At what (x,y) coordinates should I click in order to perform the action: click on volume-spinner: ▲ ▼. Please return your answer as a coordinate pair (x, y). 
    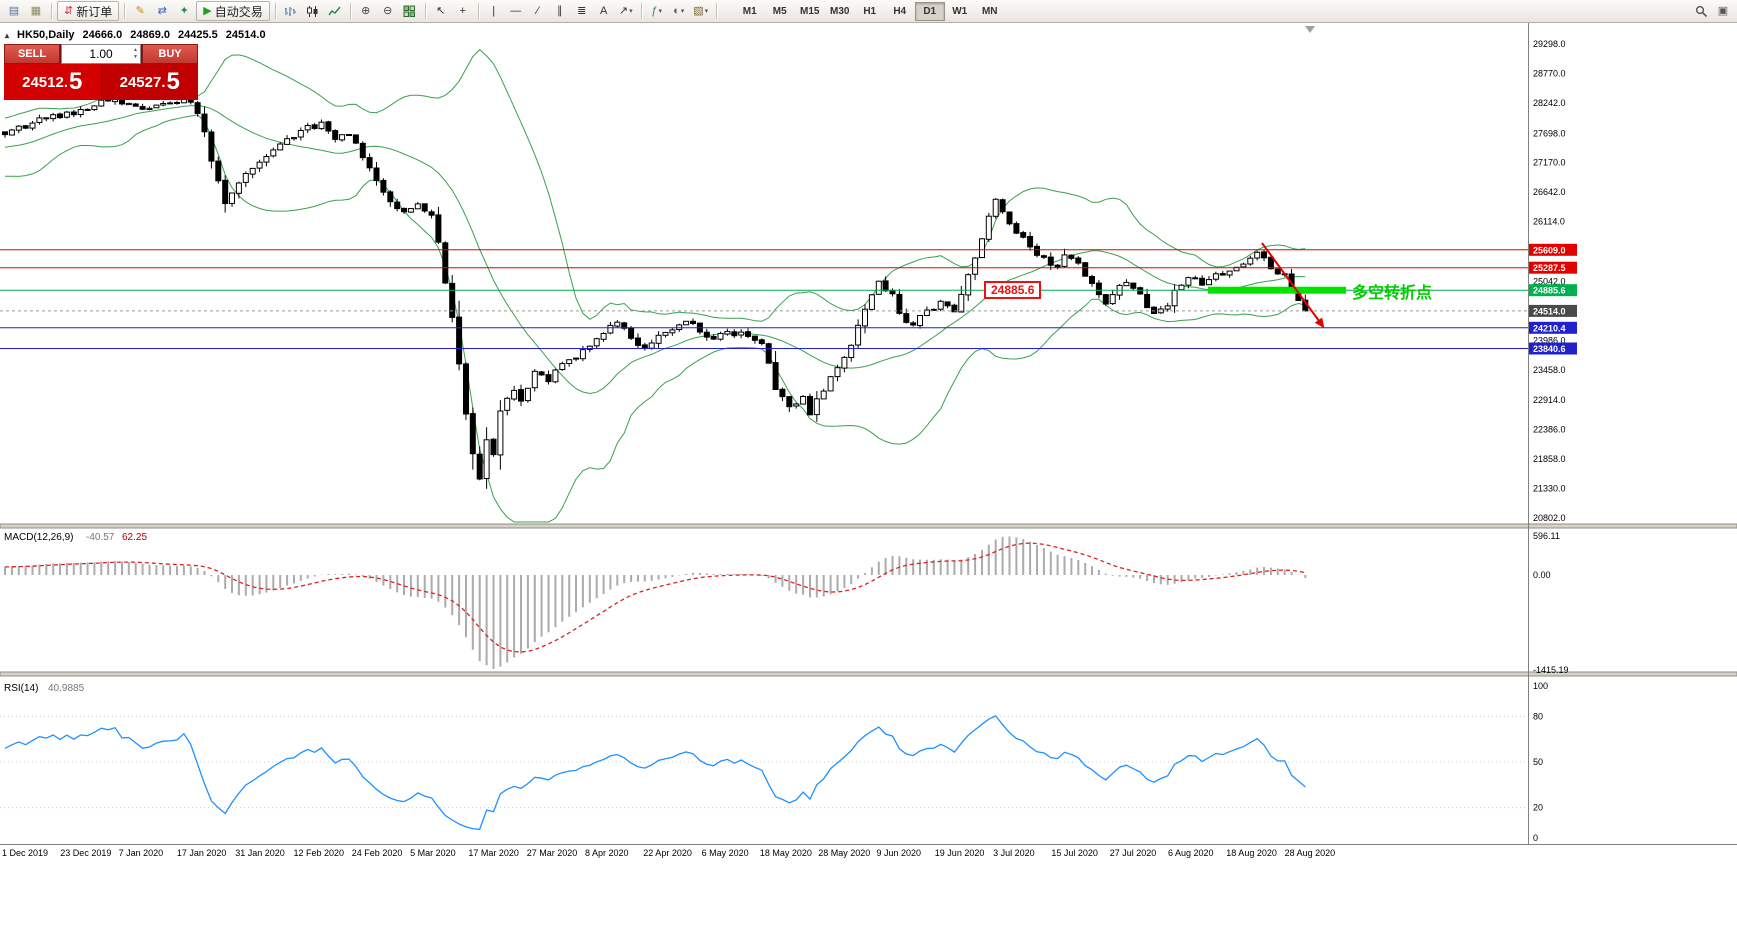
    Looking at the image, I should click on (135, 54).